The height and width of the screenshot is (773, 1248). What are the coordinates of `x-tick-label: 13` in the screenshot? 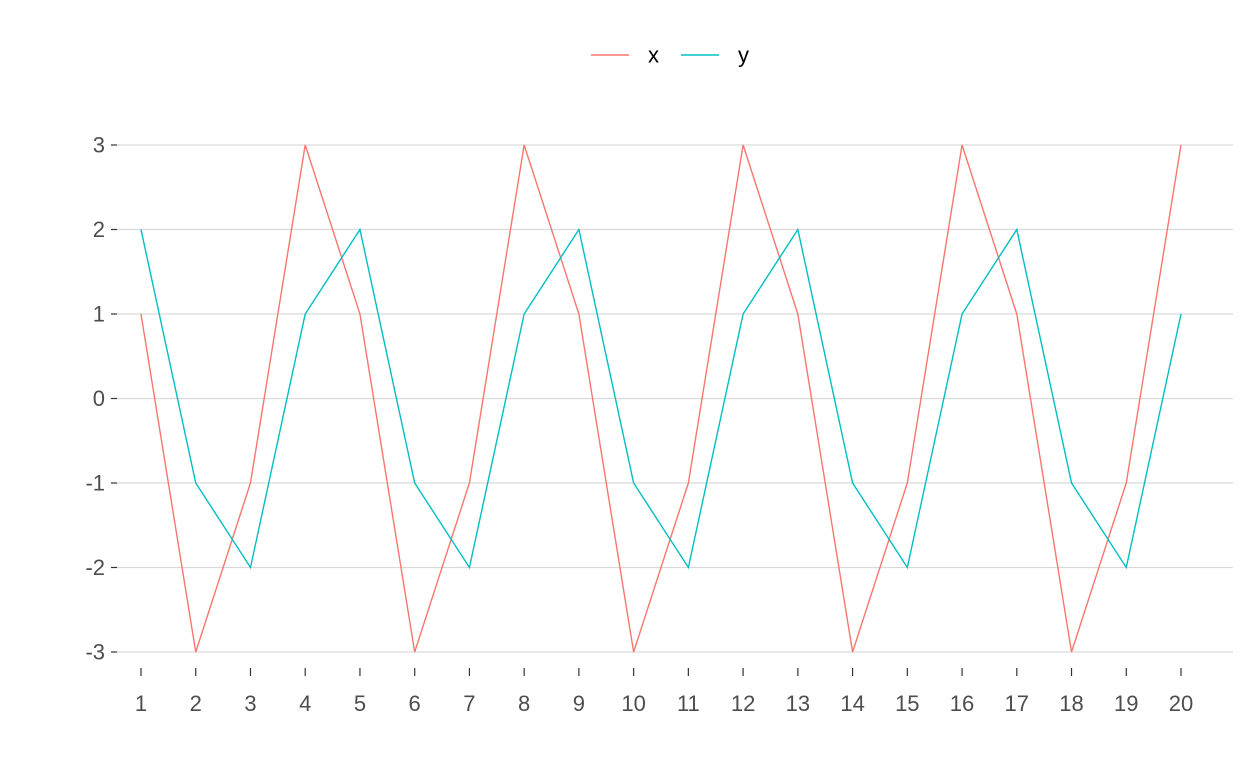 It's located at (798, 703).